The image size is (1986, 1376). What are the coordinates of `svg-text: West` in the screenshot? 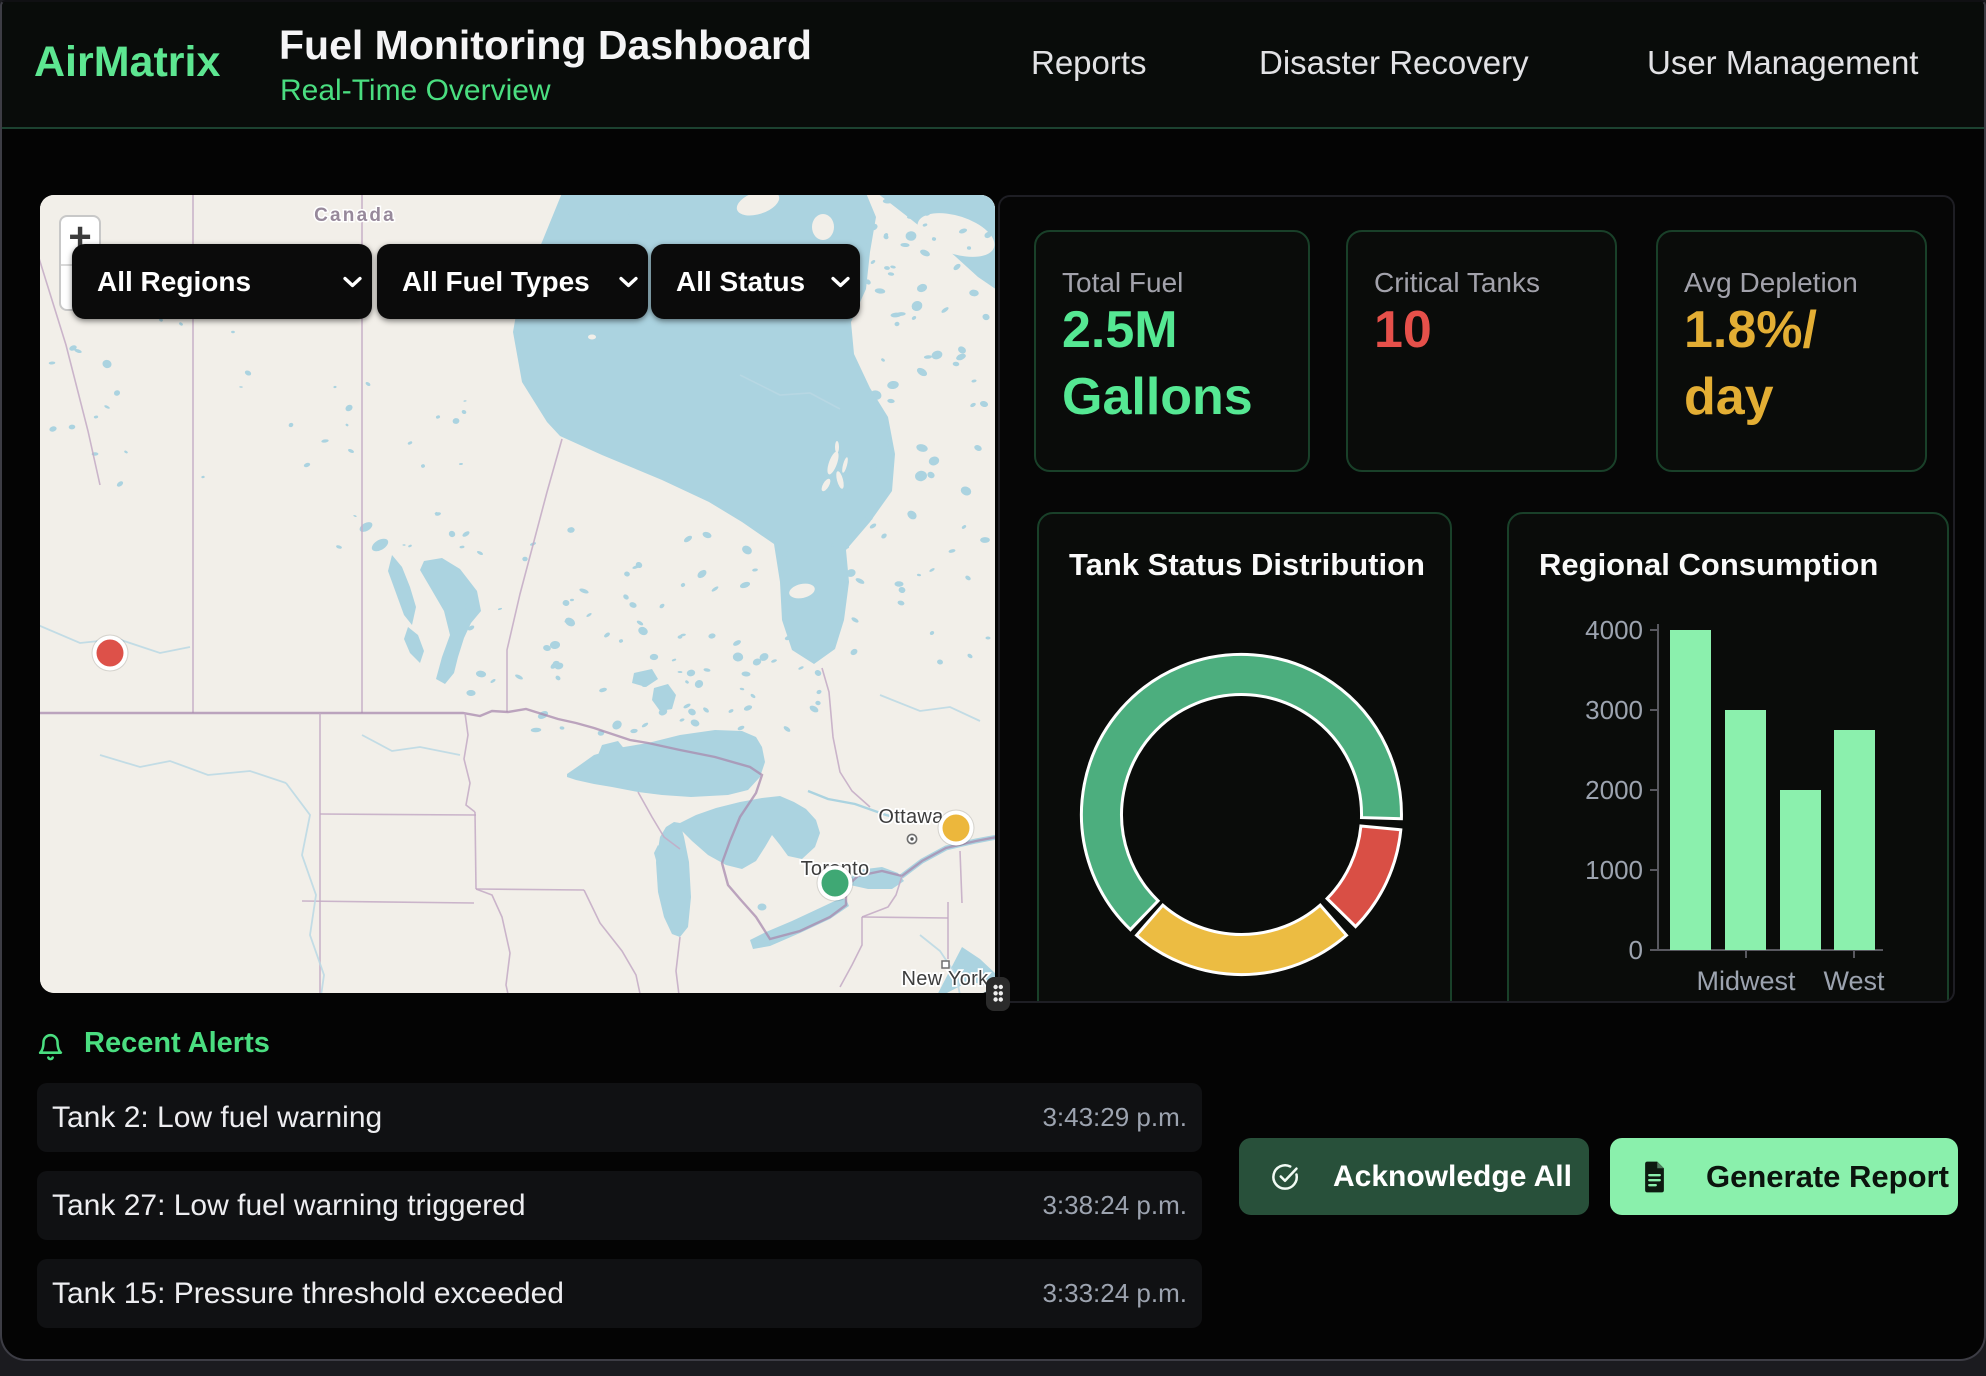 It's located at (1854, 981).